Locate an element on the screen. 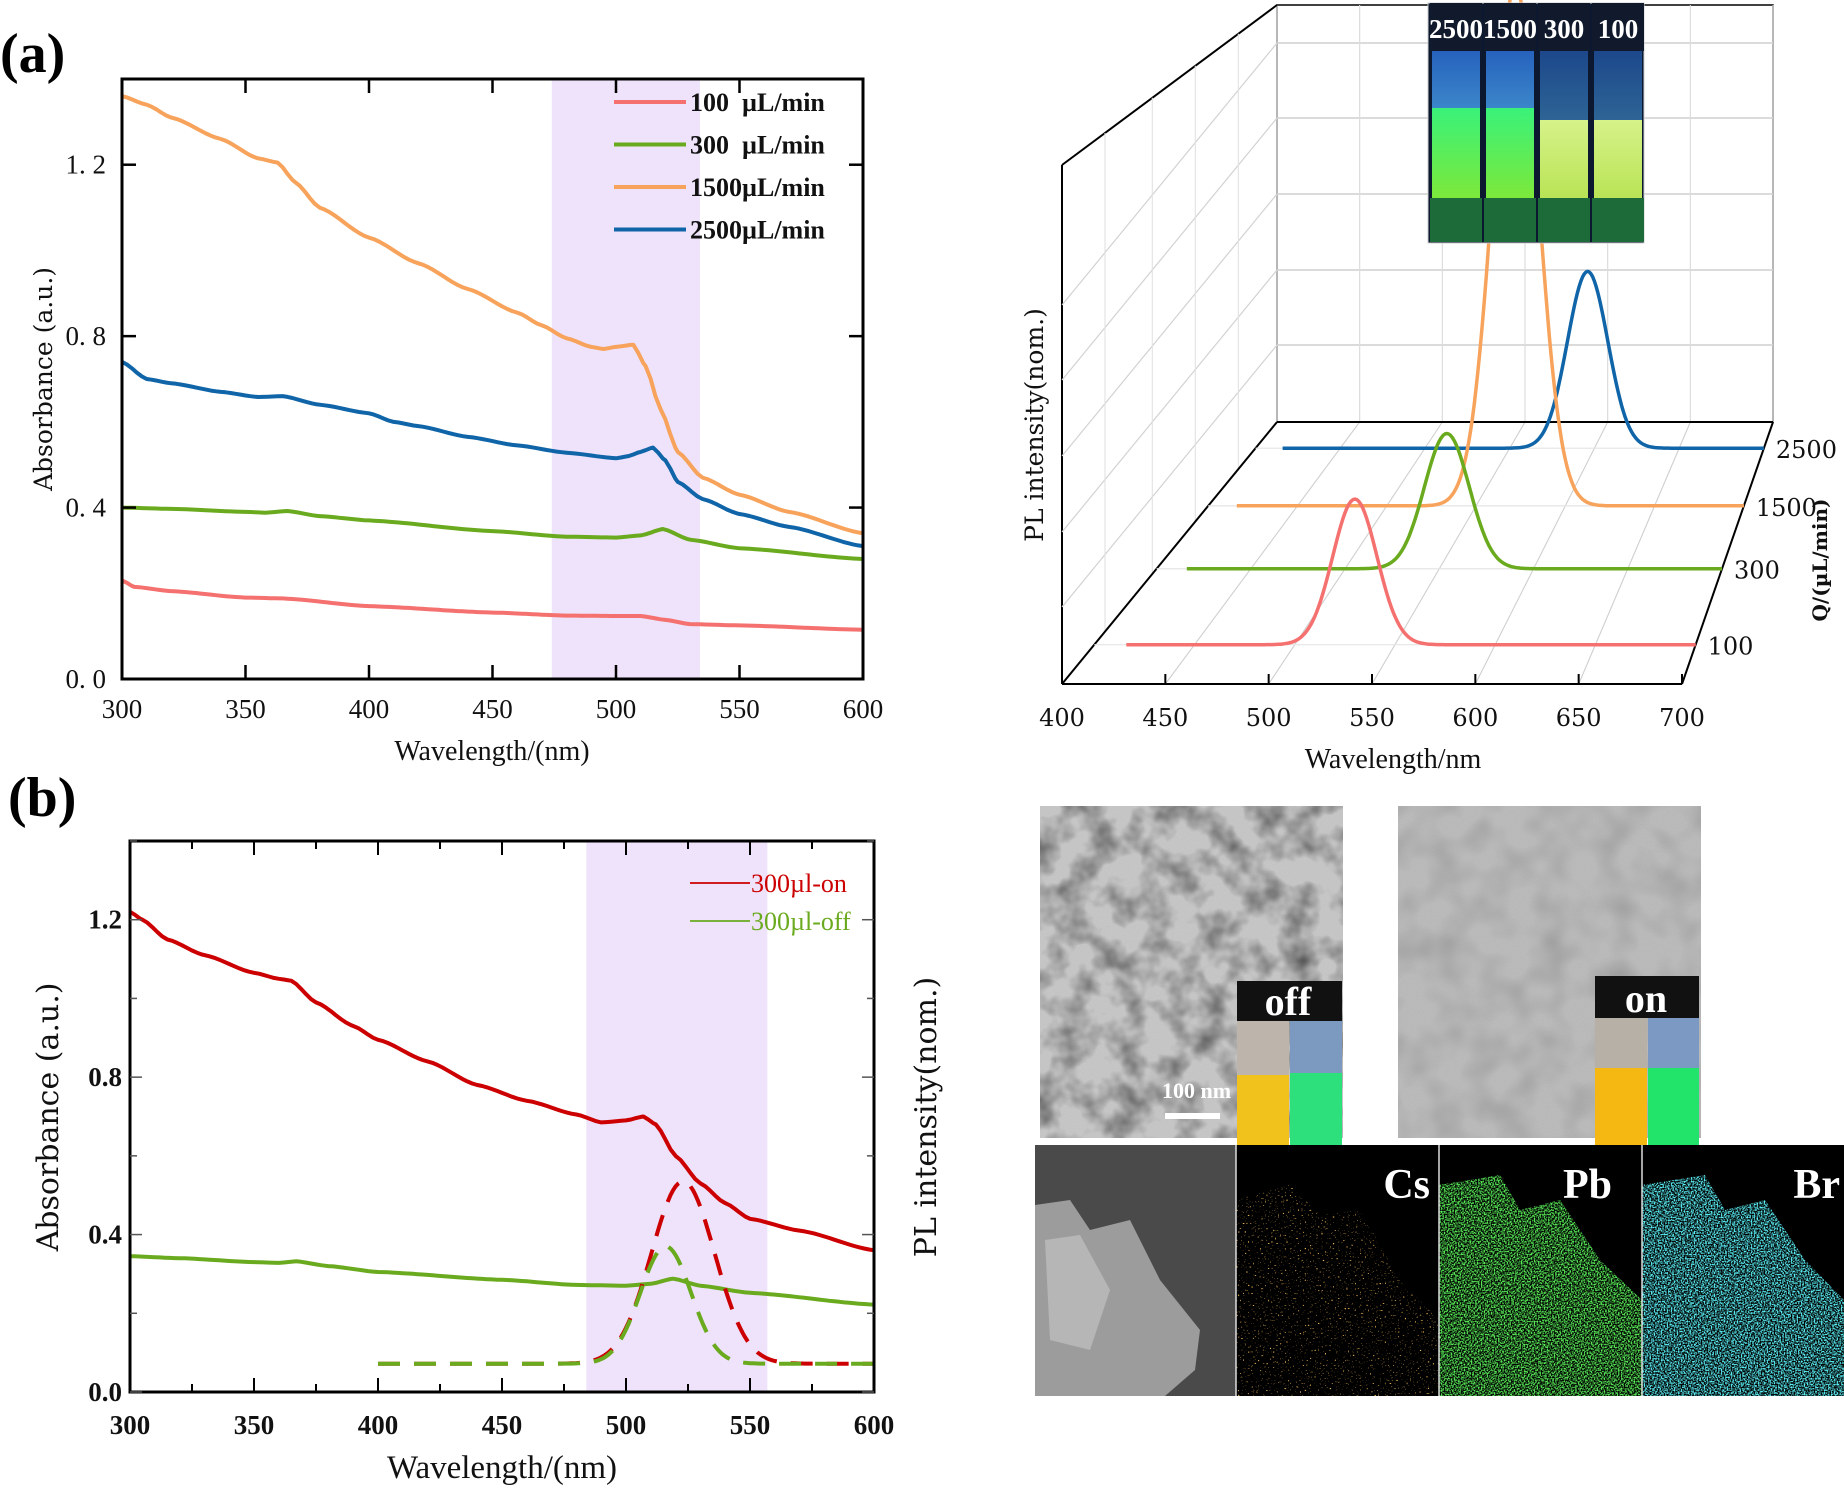 The image size is (1844, 1490). y-tick-label: 1. 2 is located at coordinates (86, 165).